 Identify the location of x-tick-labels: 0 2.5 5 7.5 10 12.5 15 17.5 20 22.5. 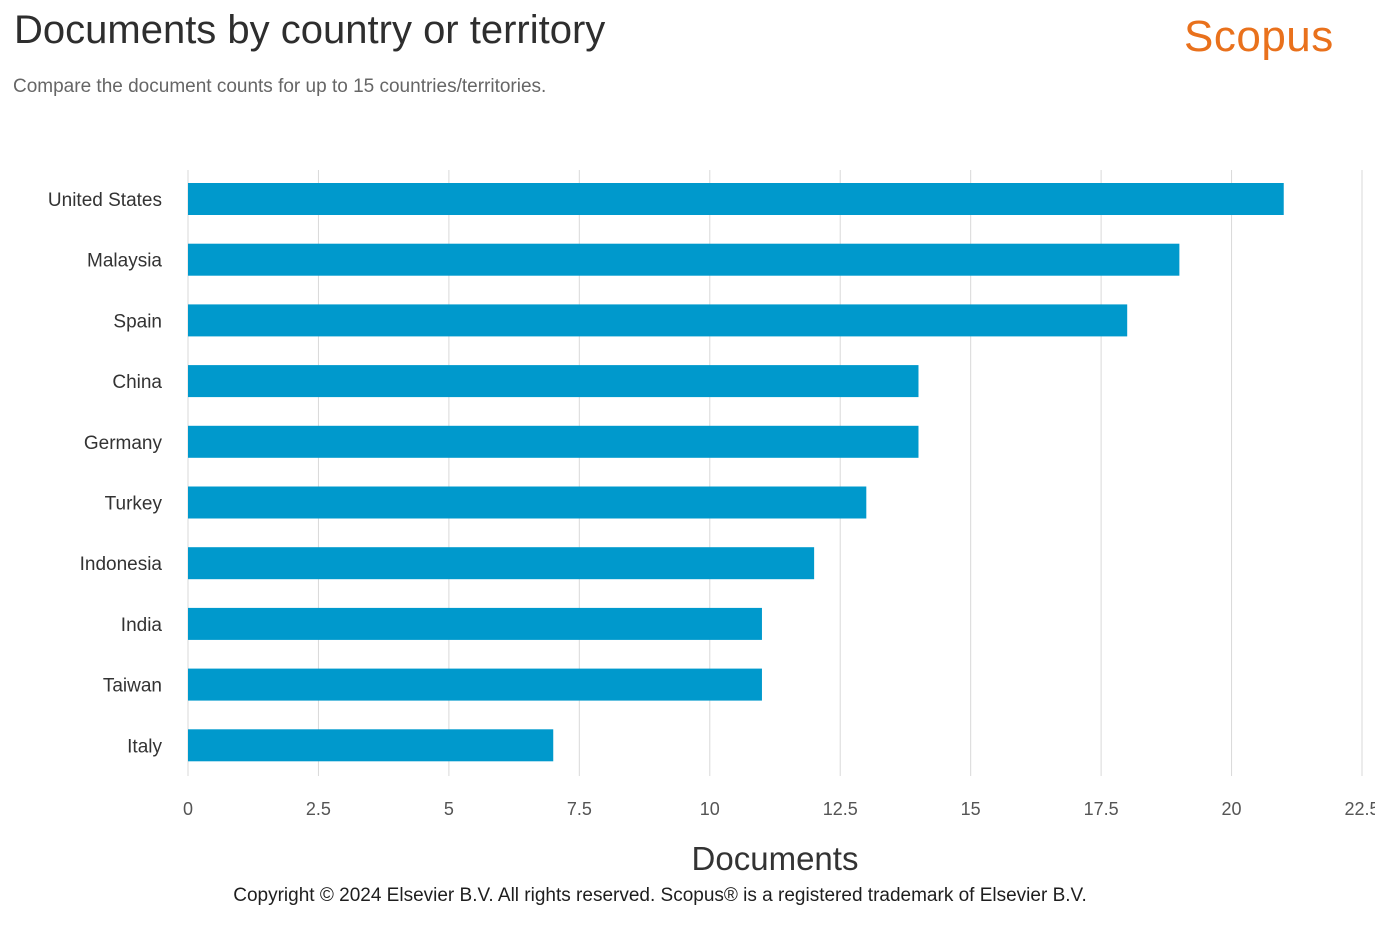
(779, 809).